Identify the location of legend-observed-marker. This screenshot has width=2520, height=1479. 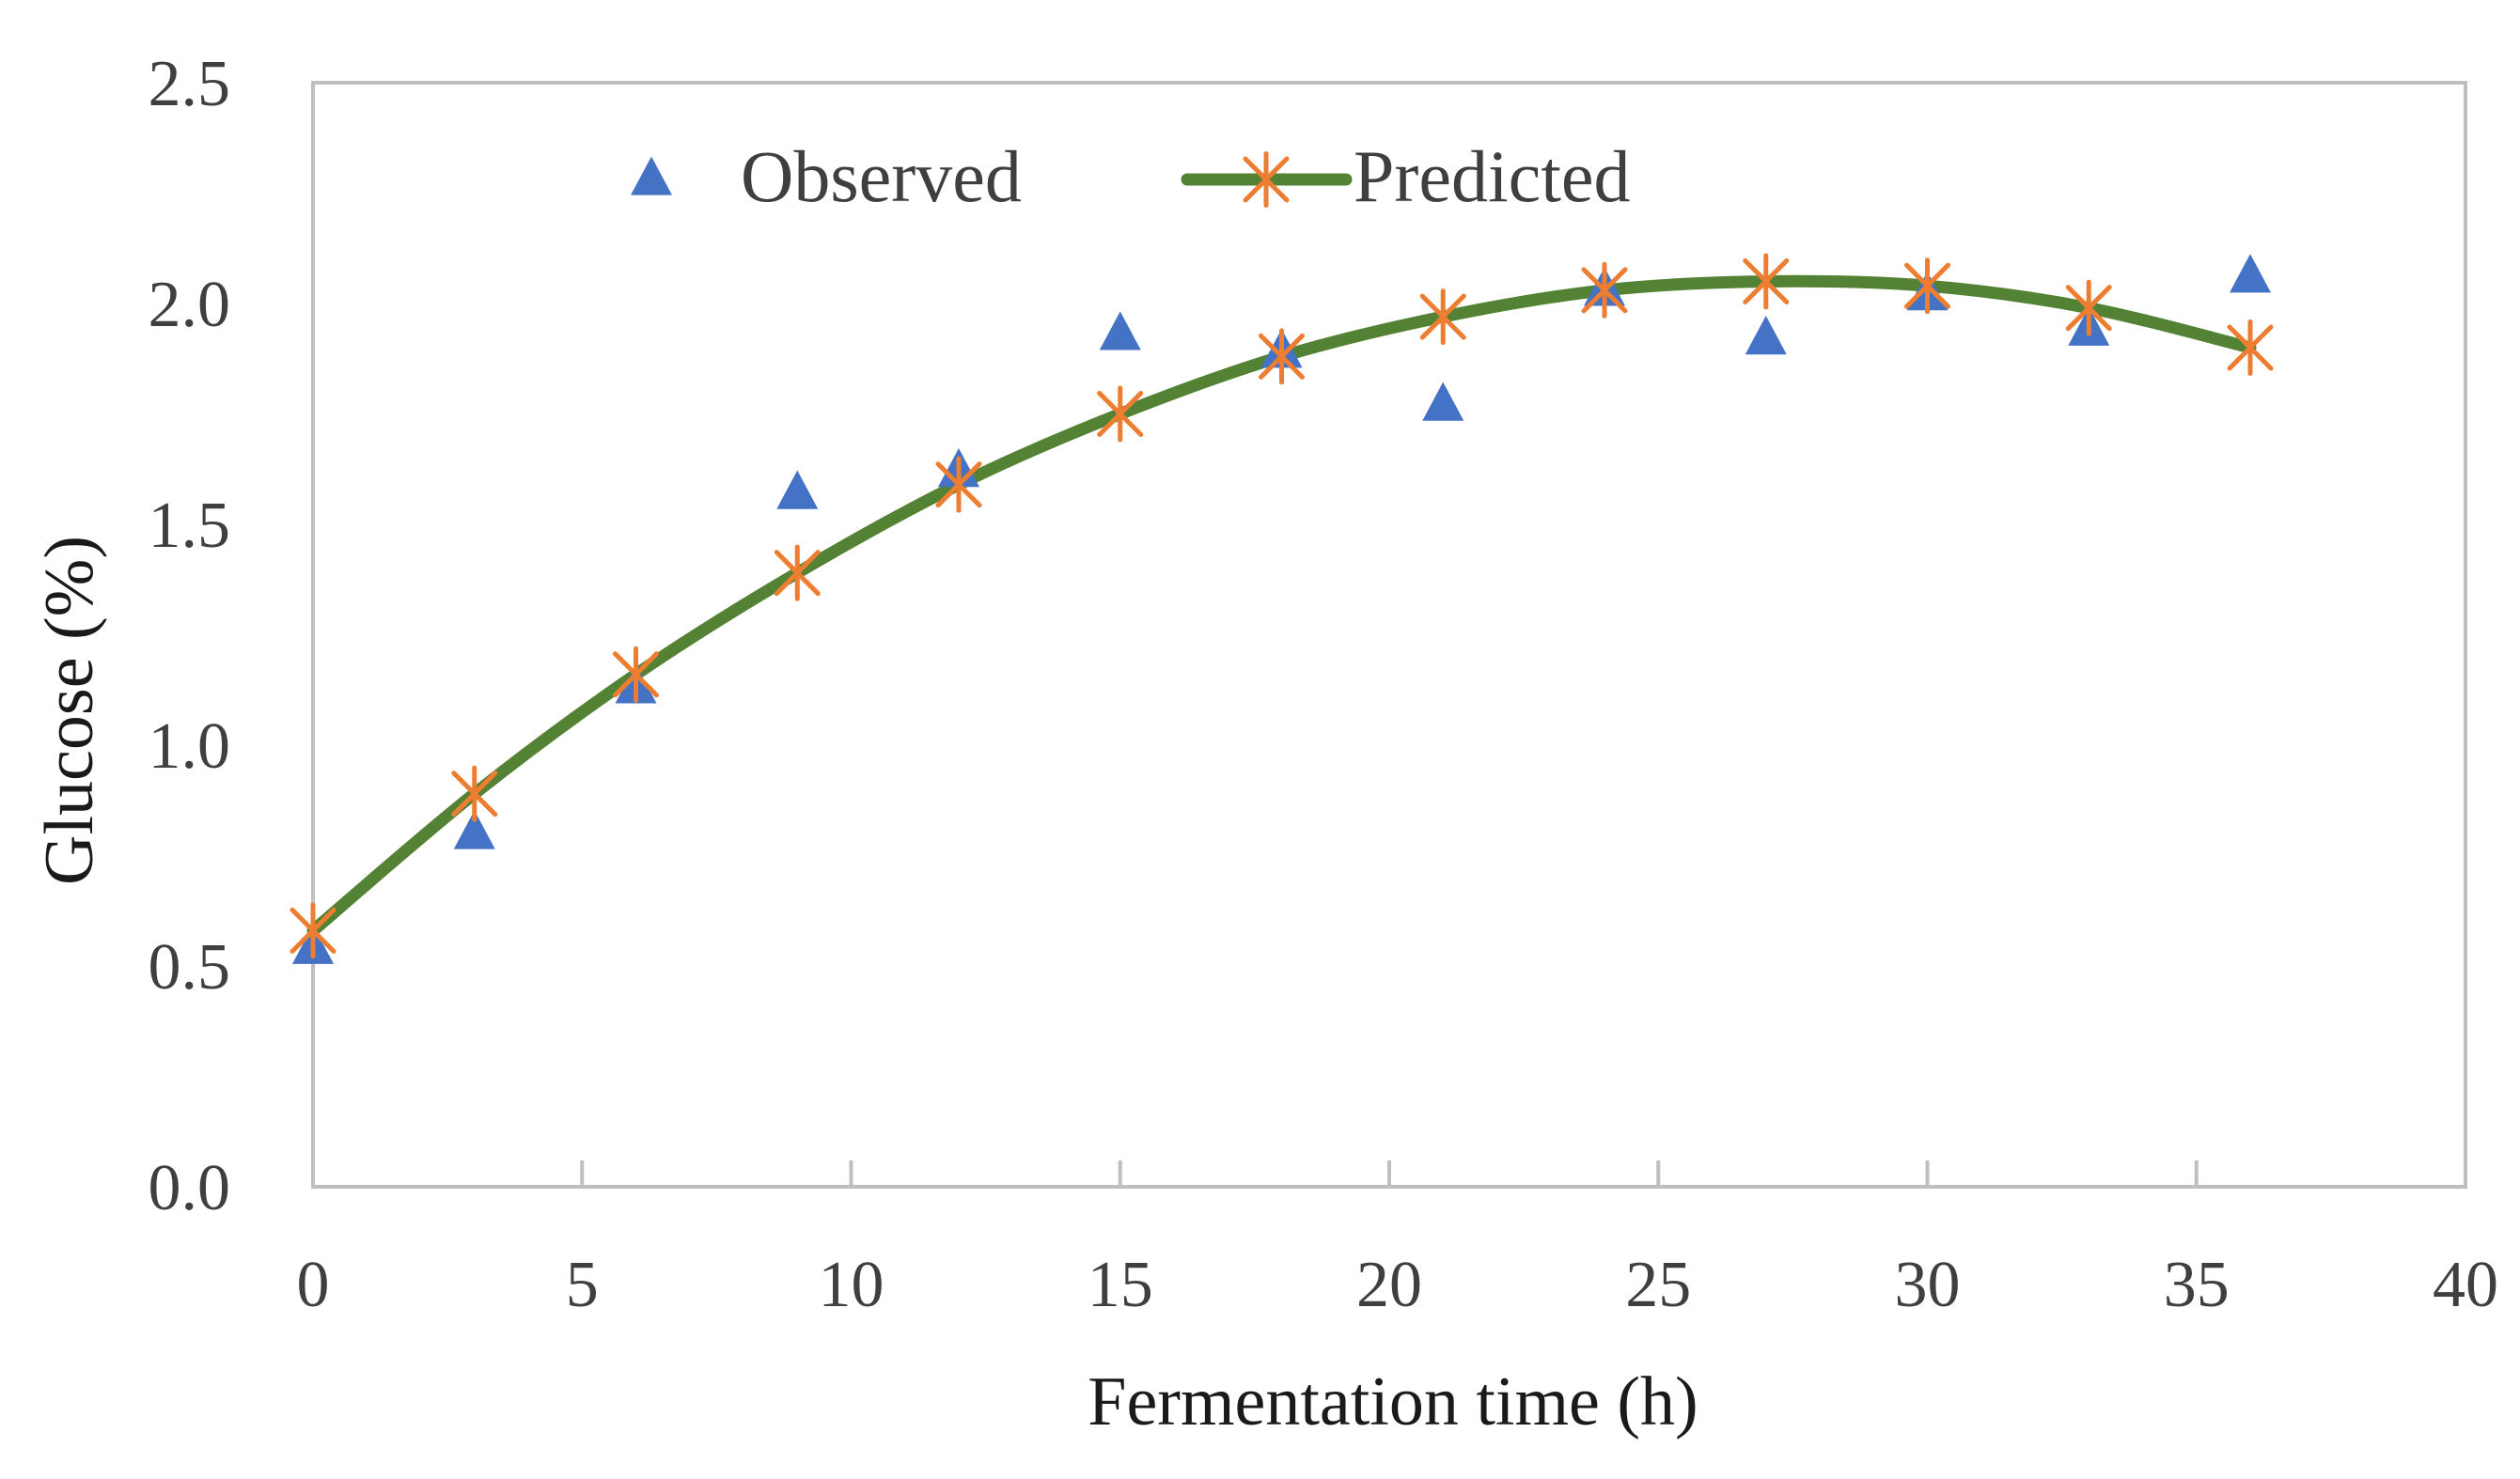
(651, 175).